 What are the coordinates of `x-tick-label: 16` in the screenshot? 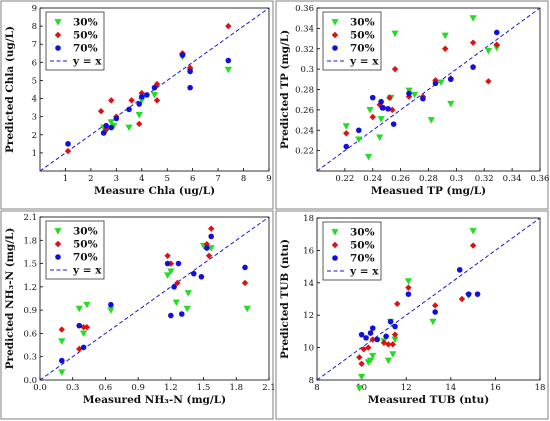 It's located at (495, 388).